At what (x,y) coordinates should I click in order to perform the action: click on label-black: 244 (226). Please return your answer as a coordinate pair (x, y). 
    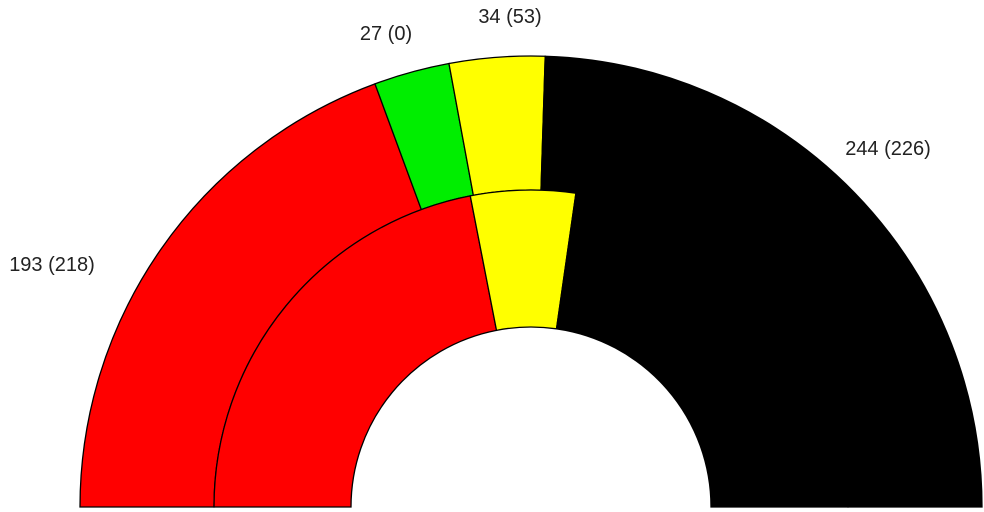
    Looking at the image, I should click on (888, 149).